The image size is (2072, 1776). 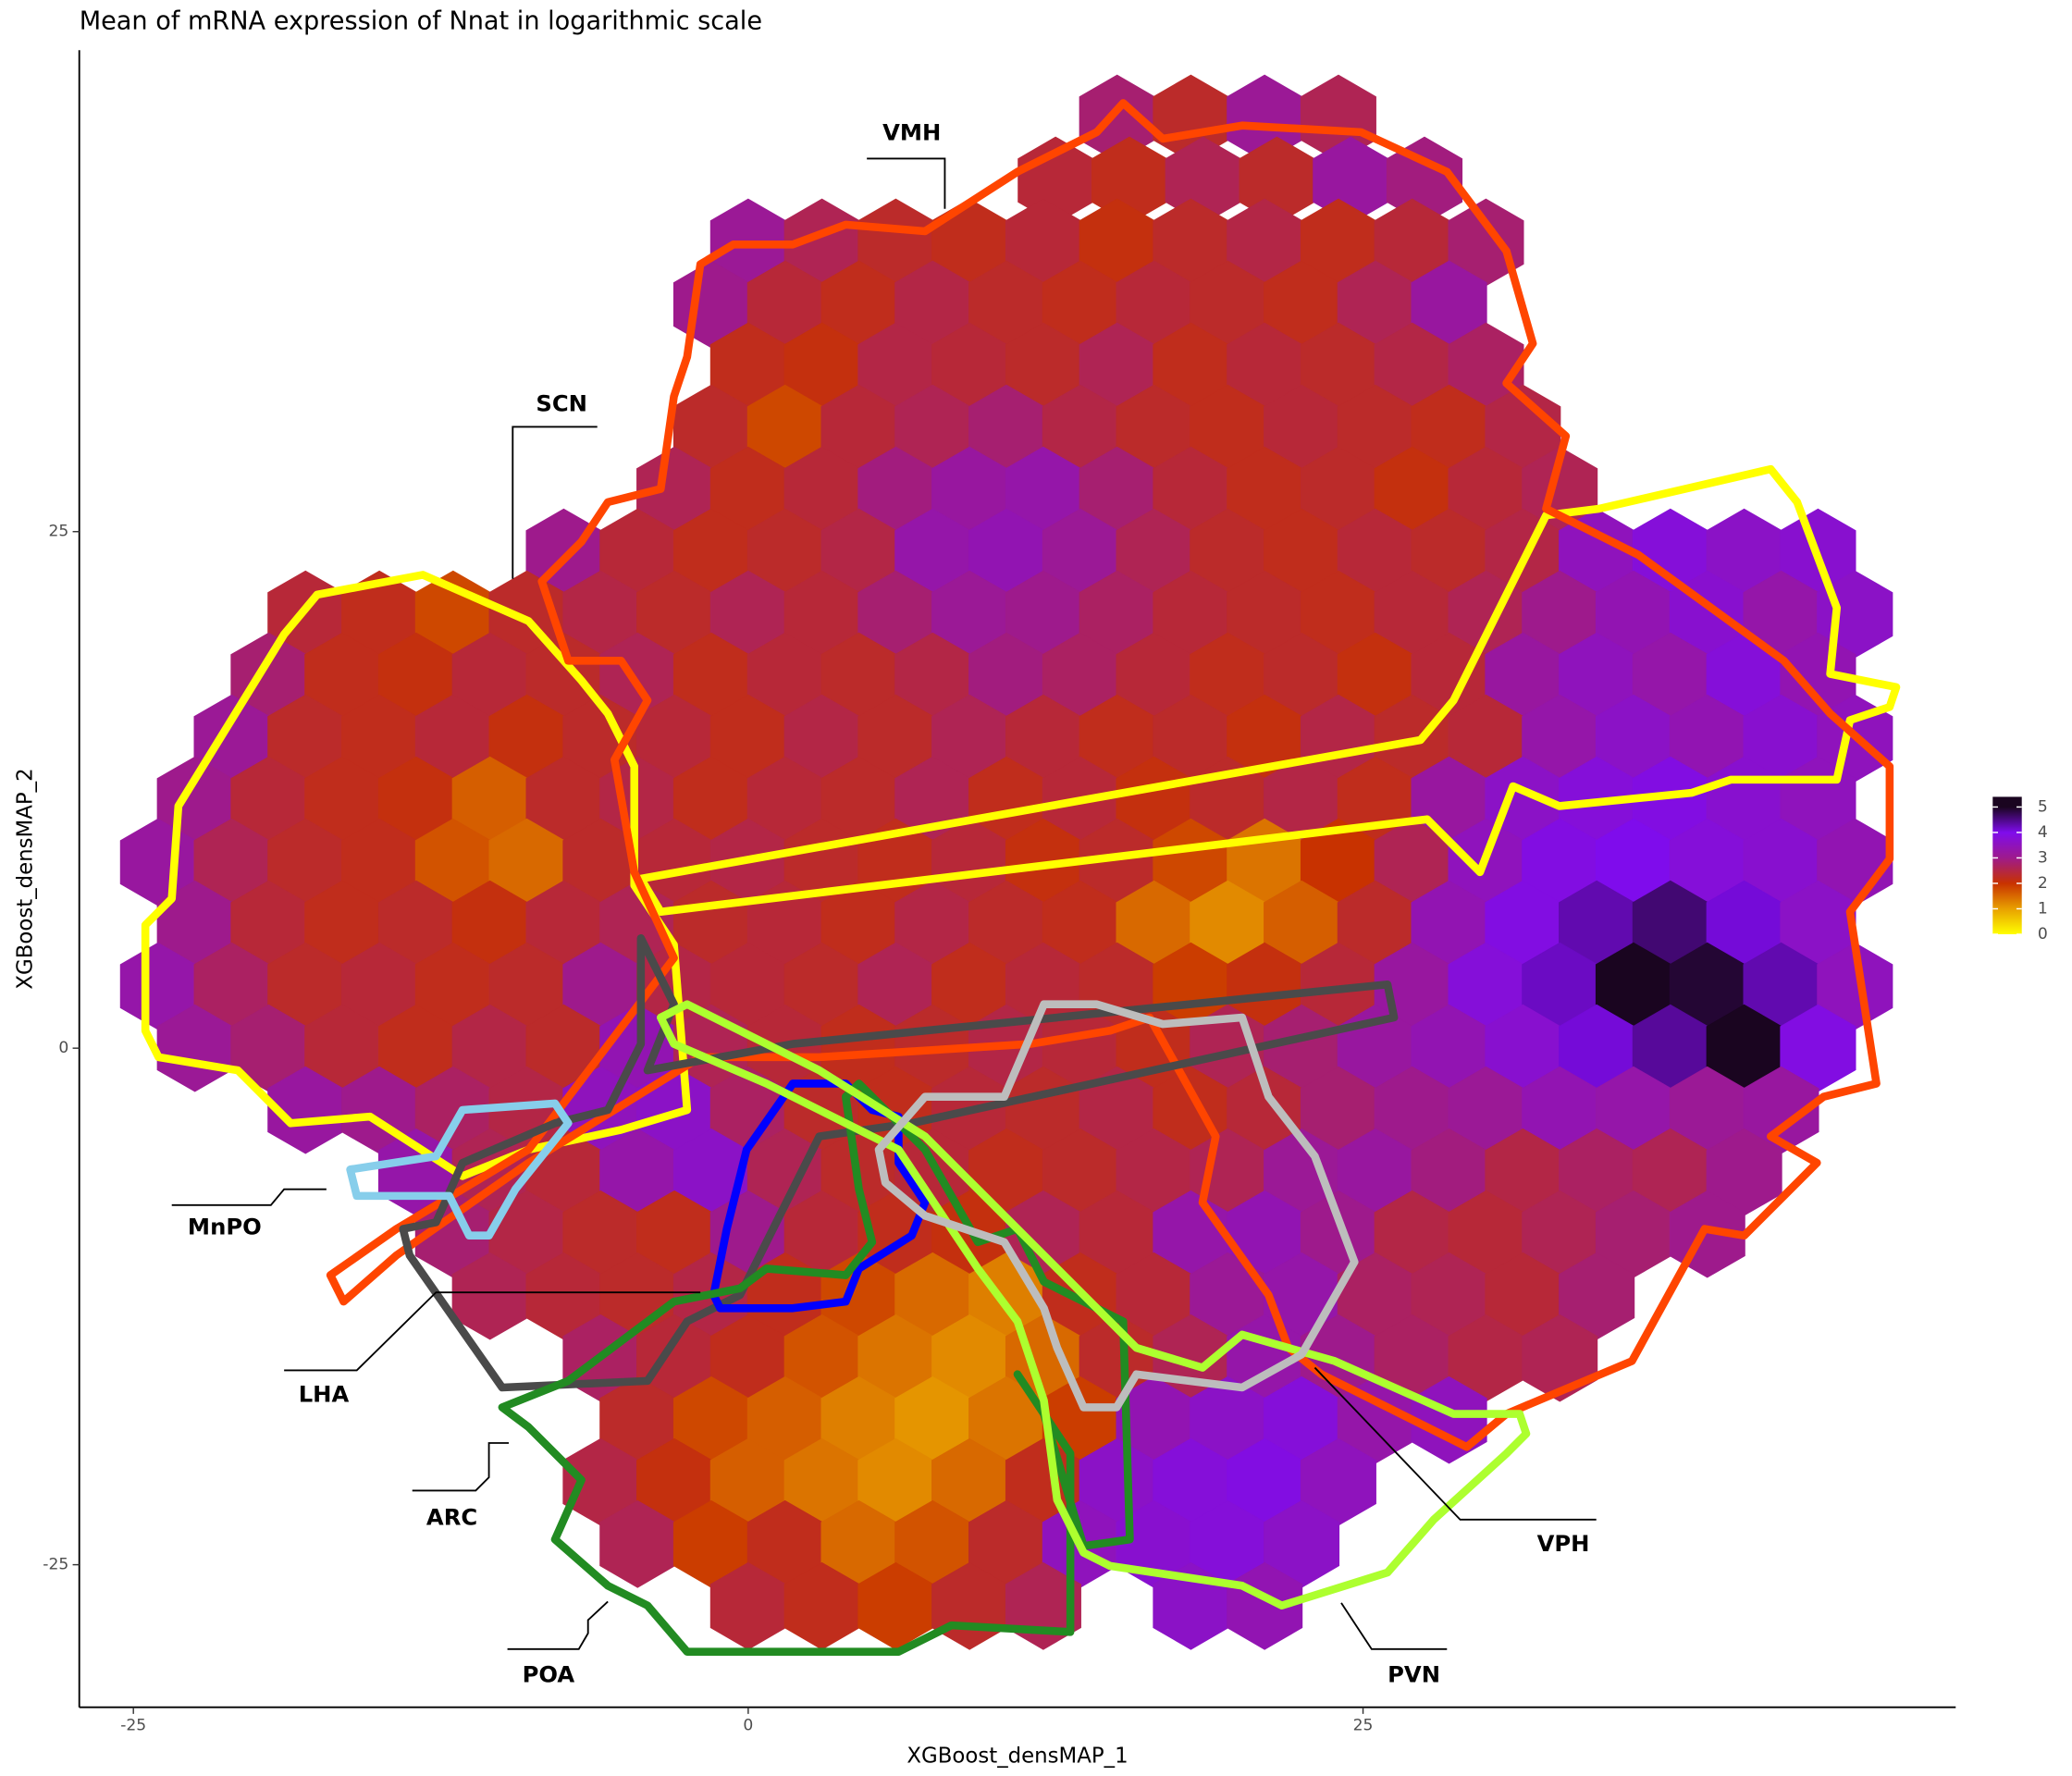 What do you see at coordinates (417, 876) in the screenshot?
I see `scn-outline` at bounding box center [417, 876].